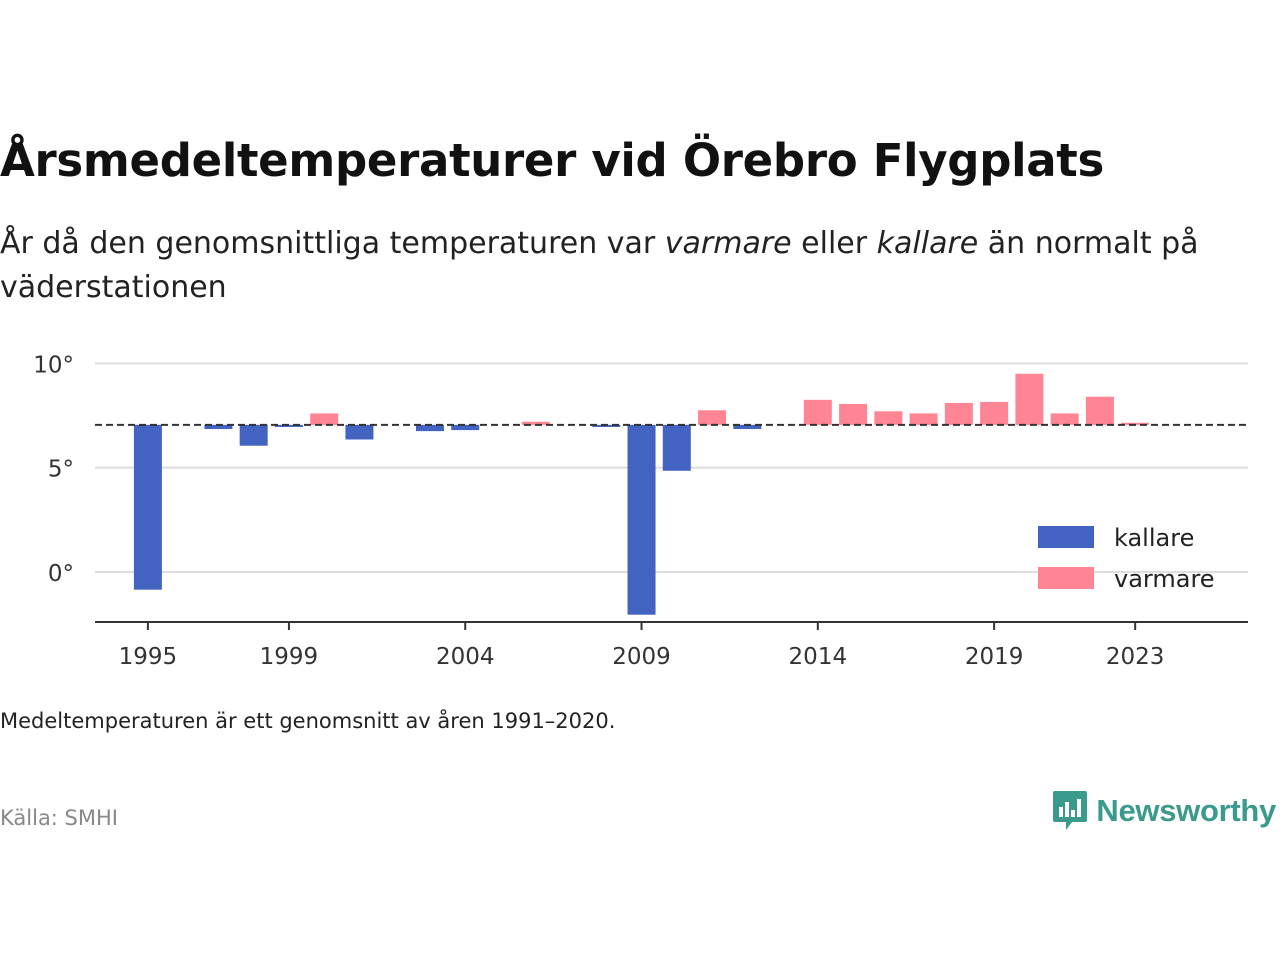  I want to click on bar-2022, so click(1099, 410).